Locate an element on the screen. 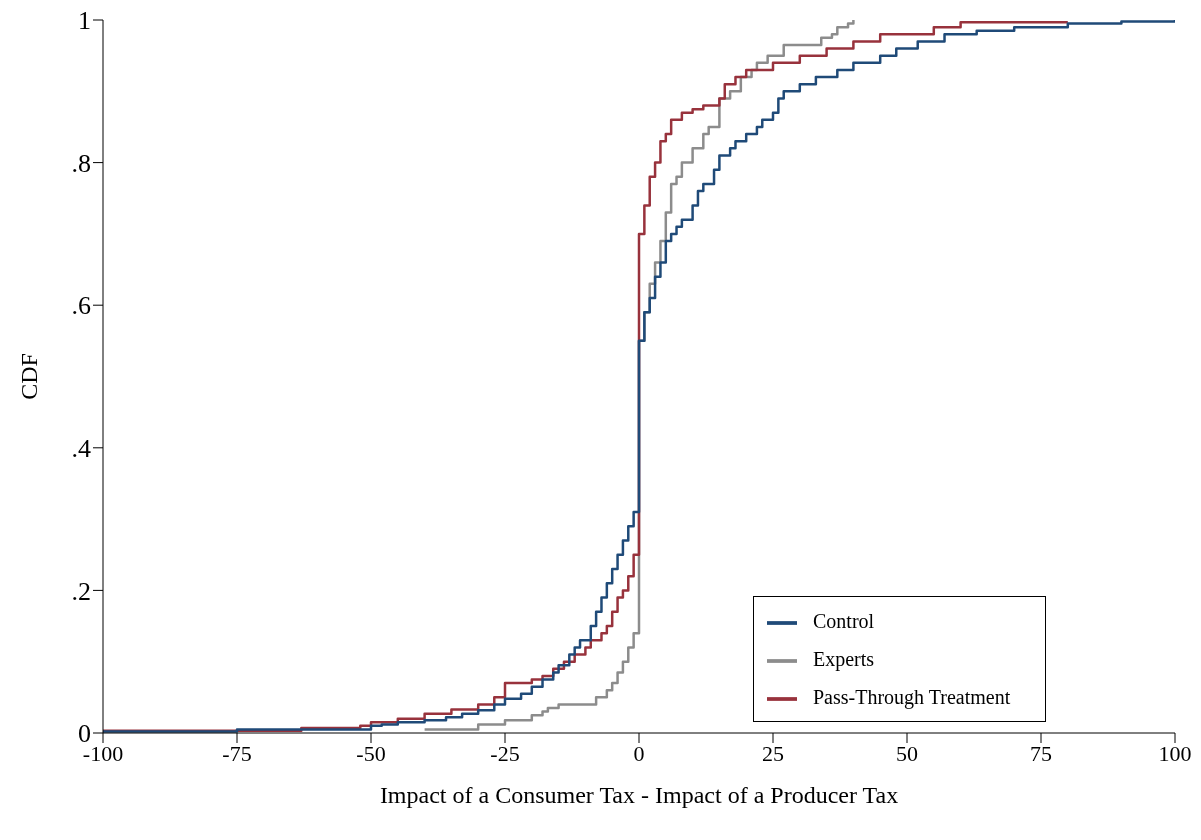 This screenshot has height=840, width=1201. x-tick-label: 25 is located at coordinates (773, 753).